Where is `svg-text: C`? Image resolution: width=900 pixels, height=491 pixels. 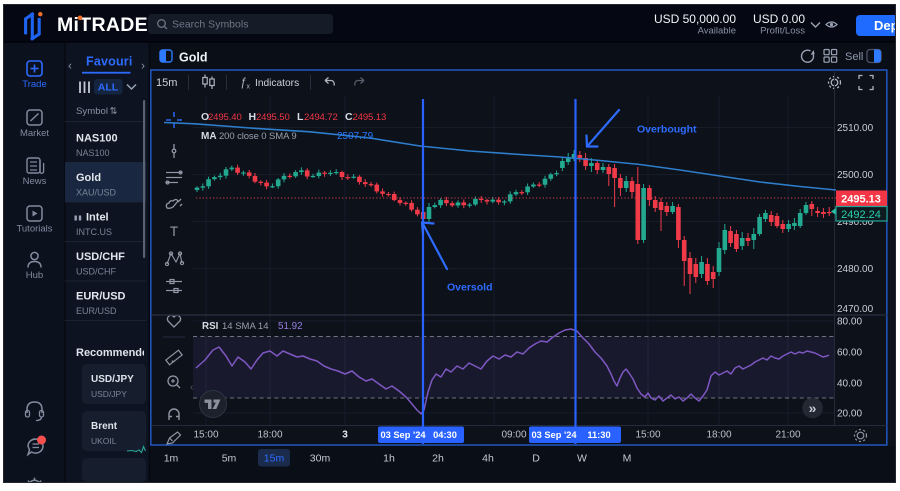
svg-text: C is located at coordinates (349, 117).